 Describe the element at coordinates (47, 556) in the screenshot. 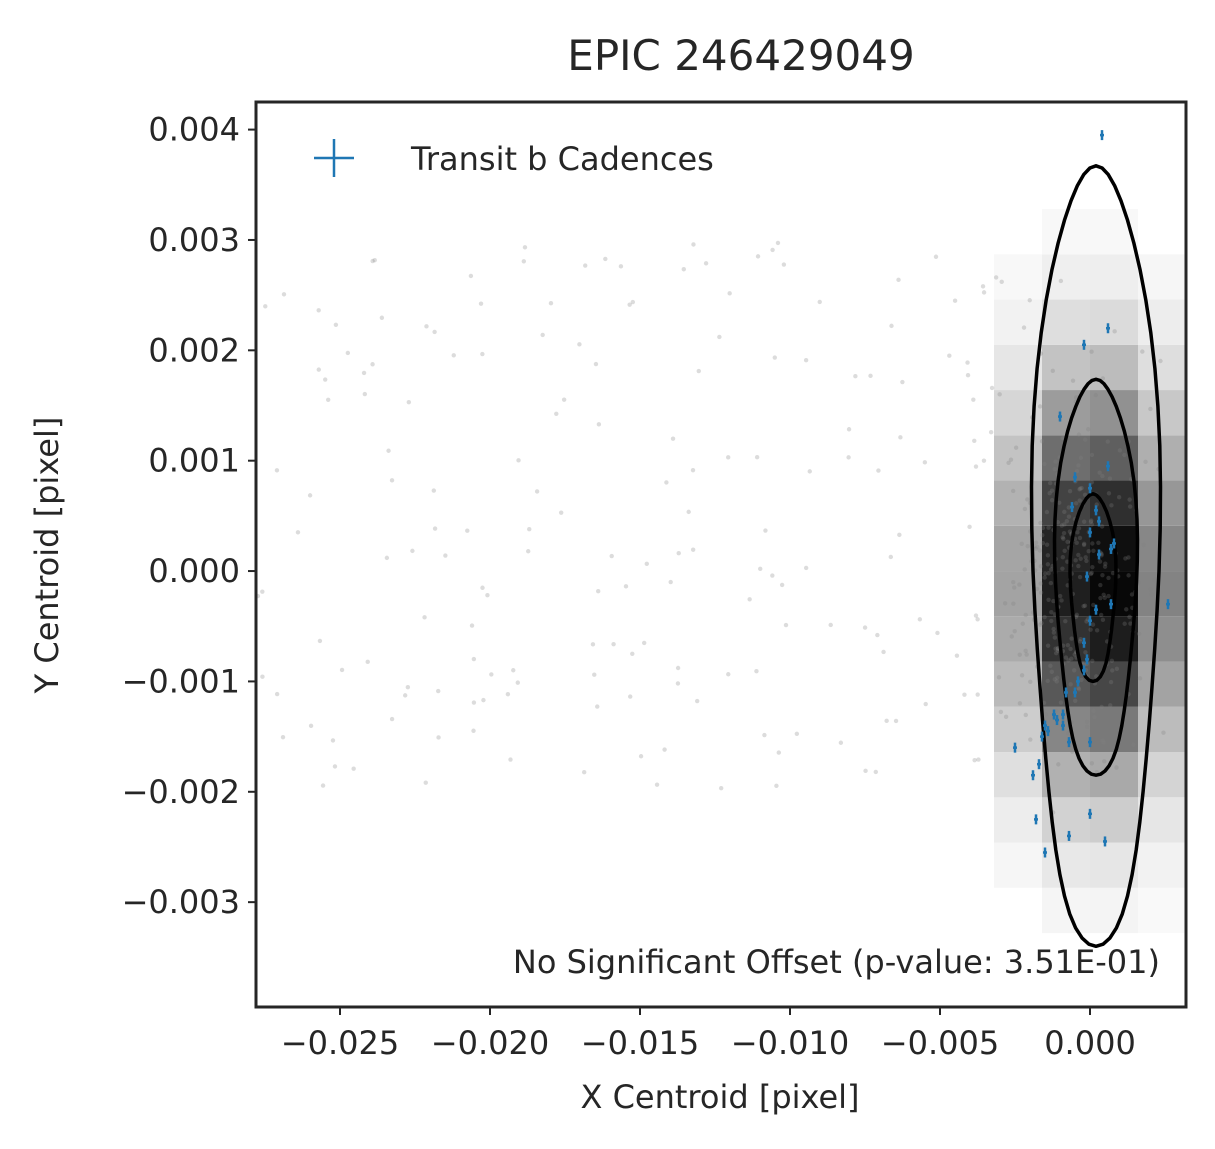

I see `y-axis-label: Y Centroid [pixel]` at that location.